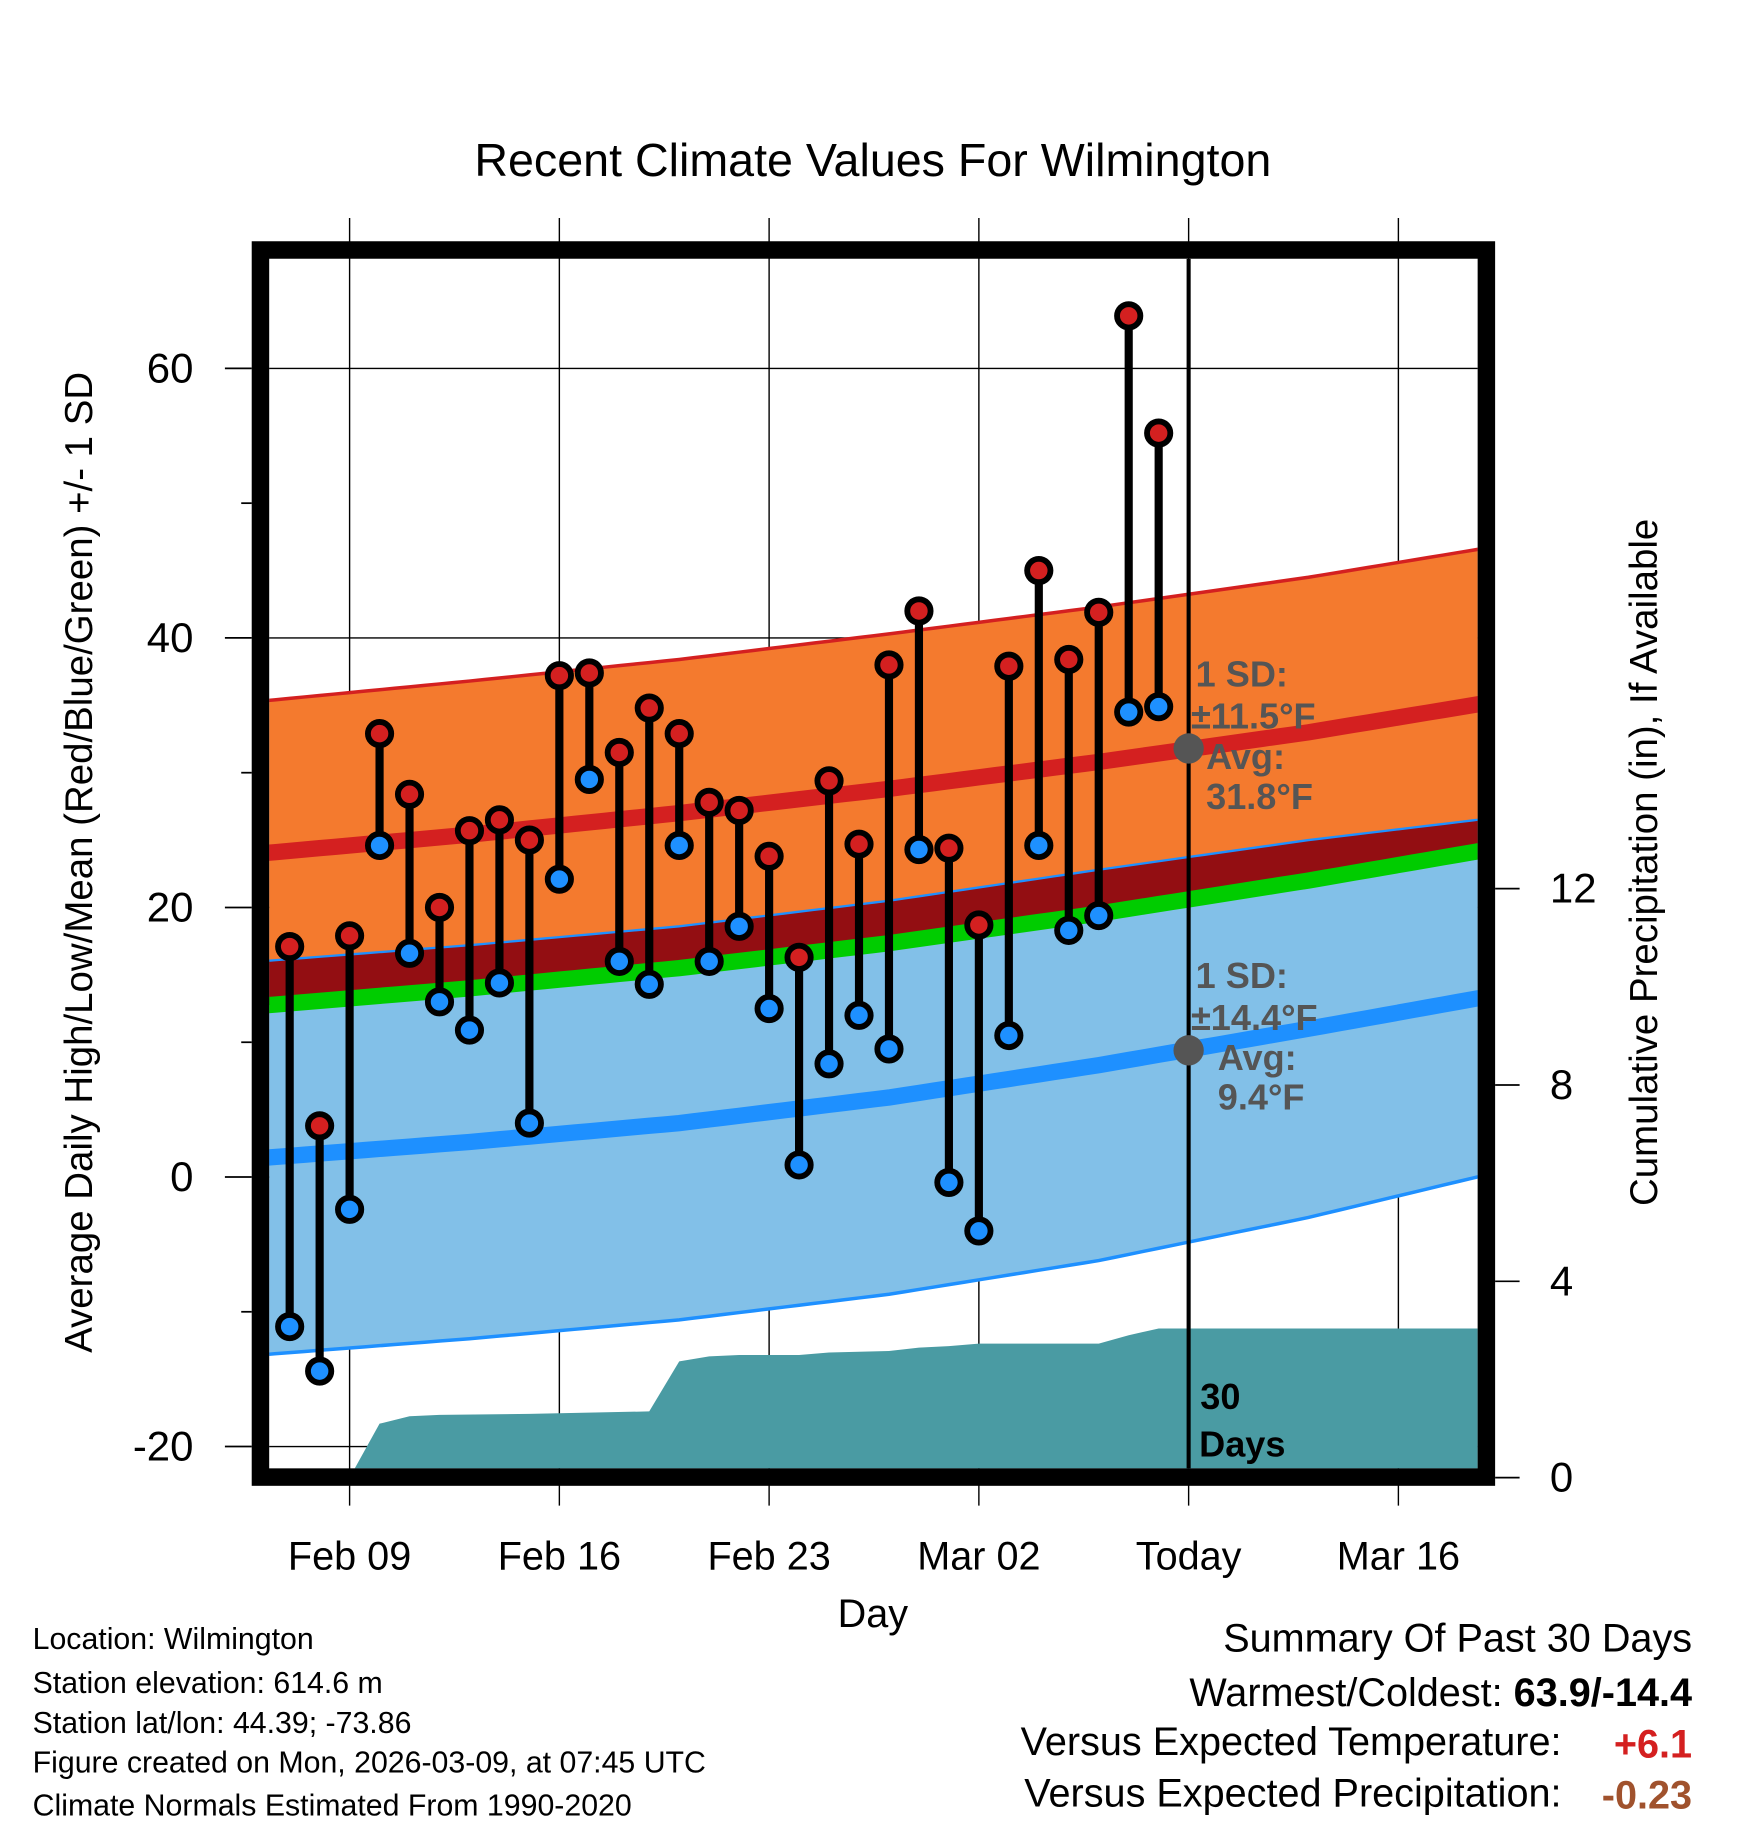 The image size is (1748, 1828). I want to click on high-avg-value: 31.8°F, so click(1259, 796).